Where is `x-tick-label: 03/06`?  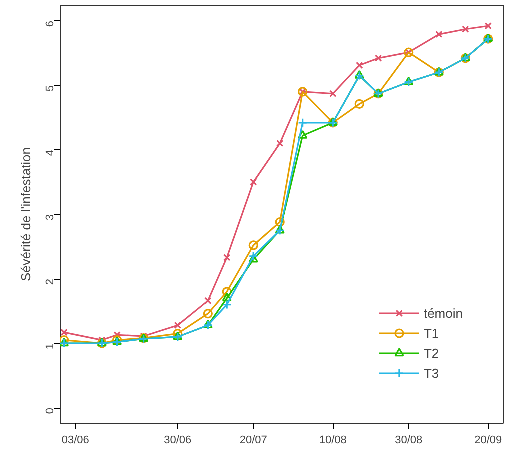 x-tick-label: 03/06 is located at coordinates (76, 440).